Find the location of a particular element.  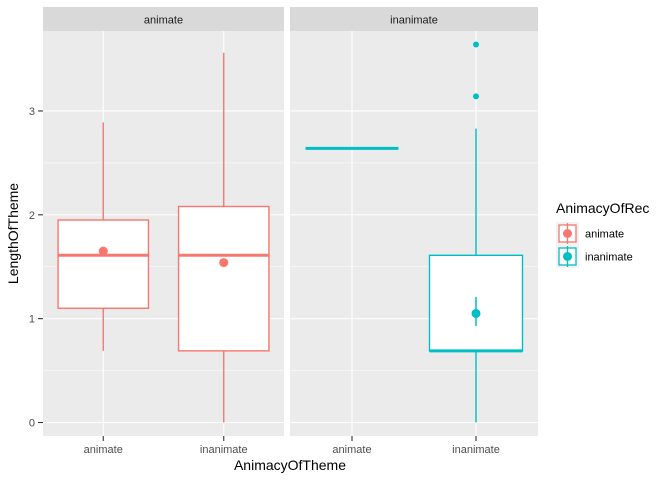

facet-strip-inanimate is located at coordinates (414, 19).